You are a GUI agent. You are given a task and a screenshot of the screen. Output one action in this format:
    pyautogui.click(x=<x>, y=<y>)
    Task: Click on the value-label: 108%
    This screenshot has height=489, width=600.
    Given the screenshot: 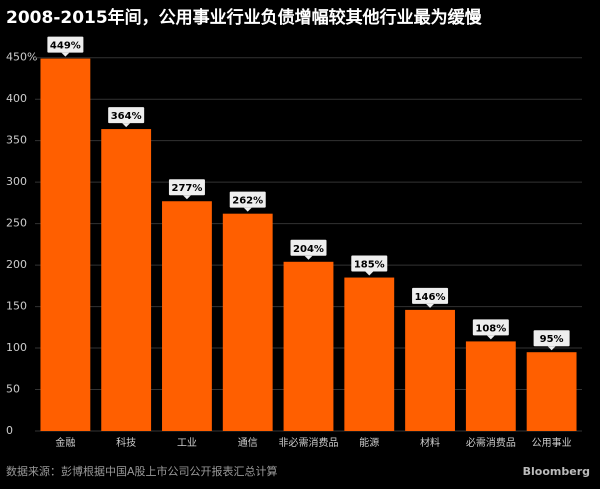 What is the action you would take?
    pyautogui.click(x=490, y=328)
    